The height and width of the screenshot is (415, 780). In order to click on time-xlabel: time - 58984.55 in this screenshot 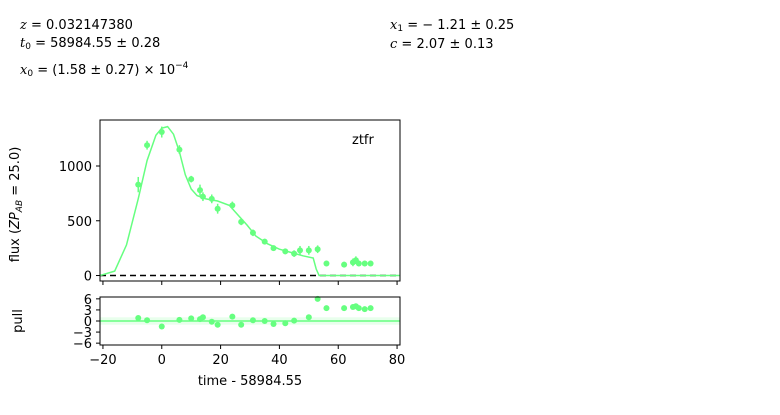, I will do `click(250, 381)`.